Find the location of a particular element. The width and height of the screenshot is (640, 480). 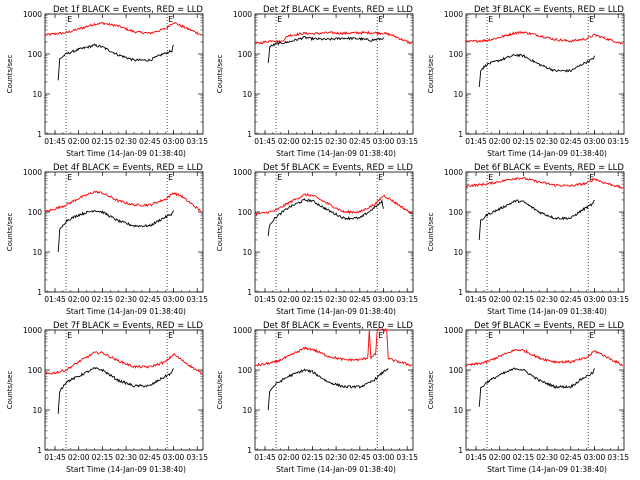

panel-title: Det 4f BLACK = Events, RED = LLD is located at coordinates (128, 168).